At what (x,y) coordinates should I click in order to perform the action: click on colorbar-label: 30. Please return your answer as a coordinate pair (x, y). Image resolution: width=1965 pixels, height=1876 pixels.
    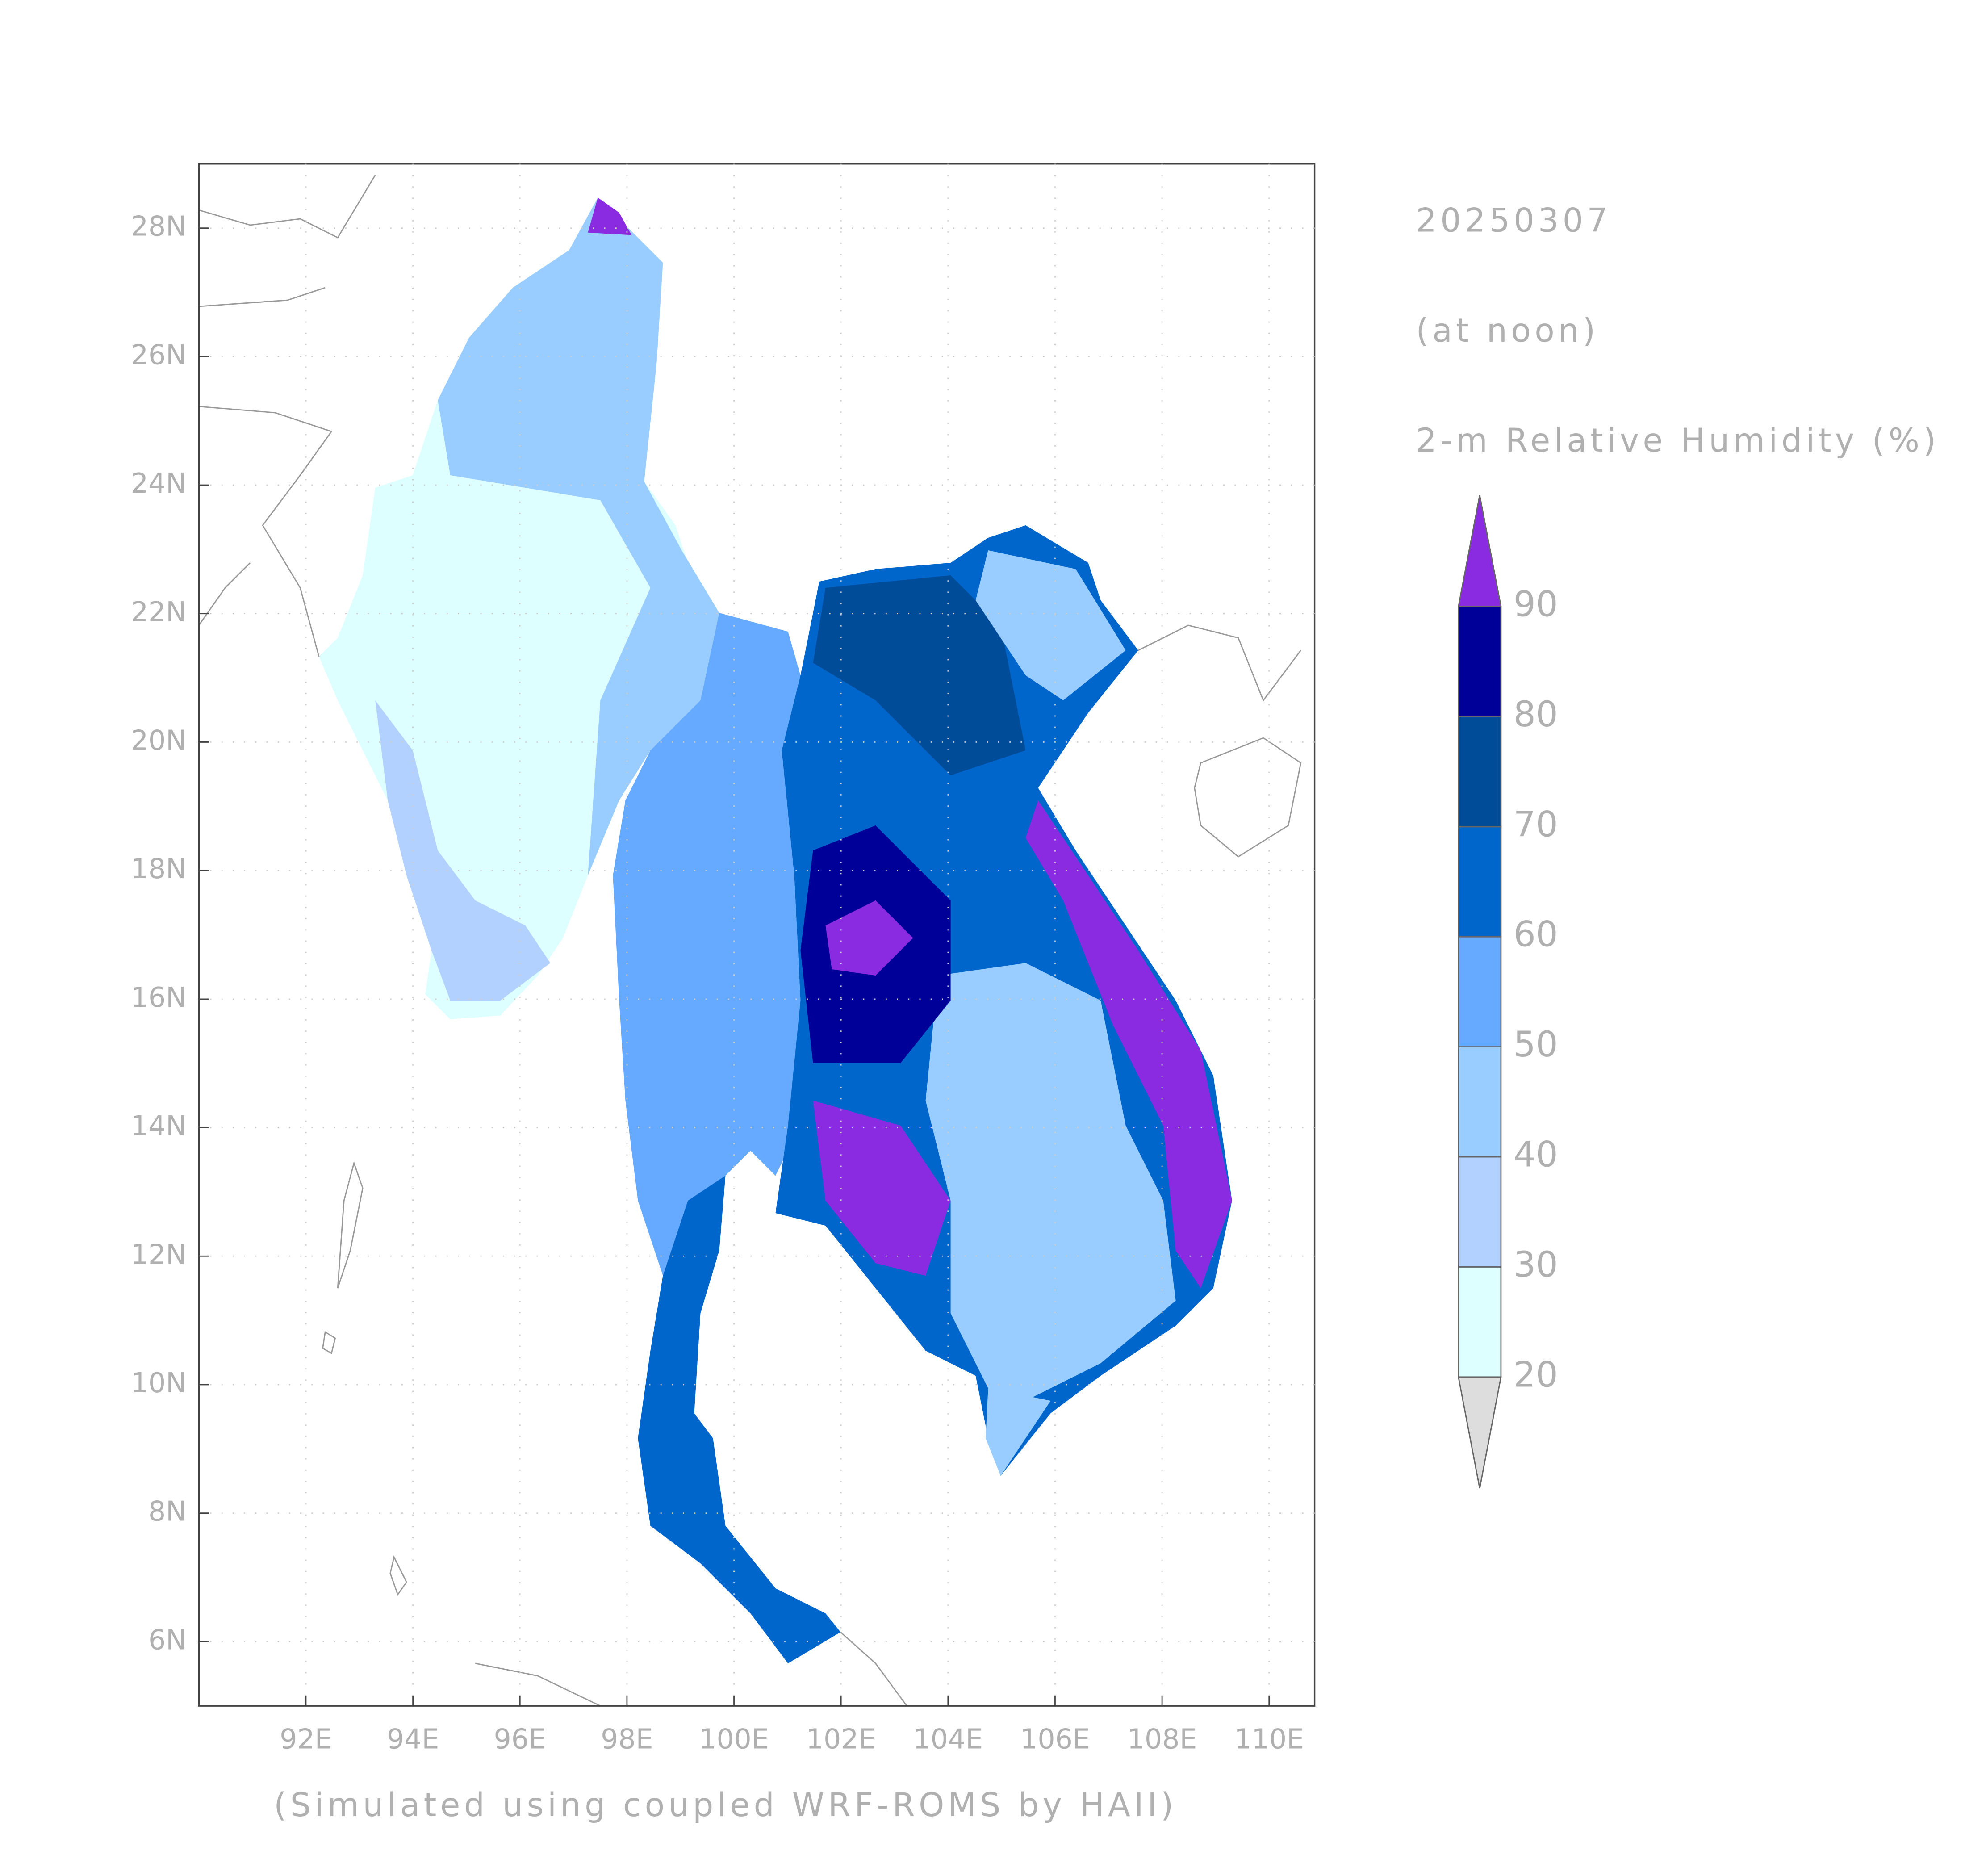
    Looking at the image, I should click on (1535, 1264).